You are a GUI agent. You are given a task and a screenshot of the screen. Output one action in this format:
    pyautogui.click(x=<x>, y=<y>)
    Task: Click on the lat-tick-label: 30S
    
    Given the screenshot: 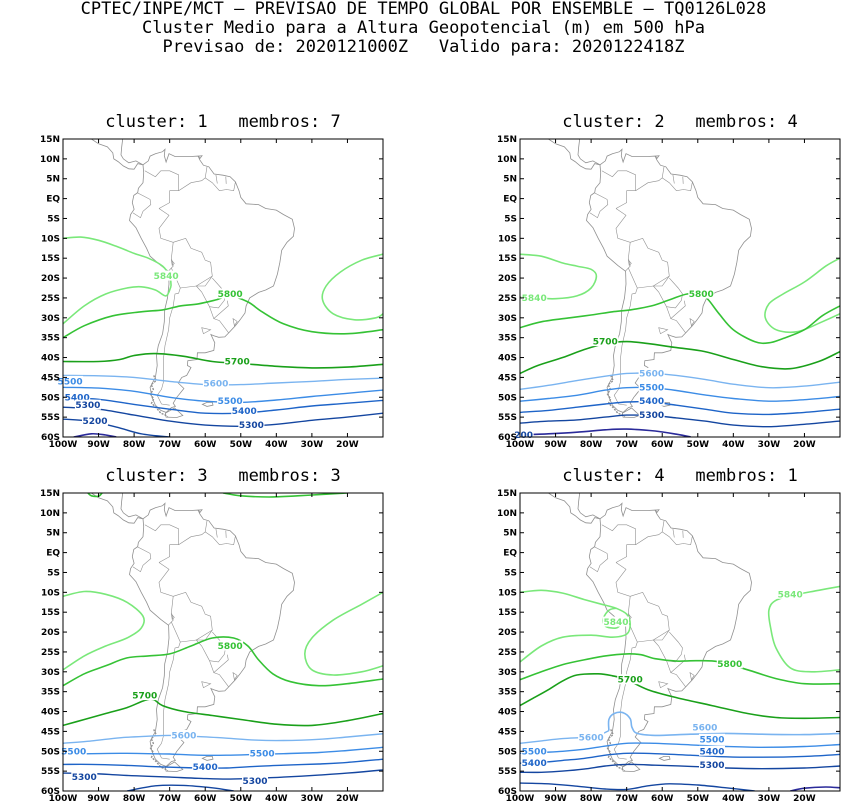 What is the action you would take?
    pyautogui.click(x=507, y=319)
    